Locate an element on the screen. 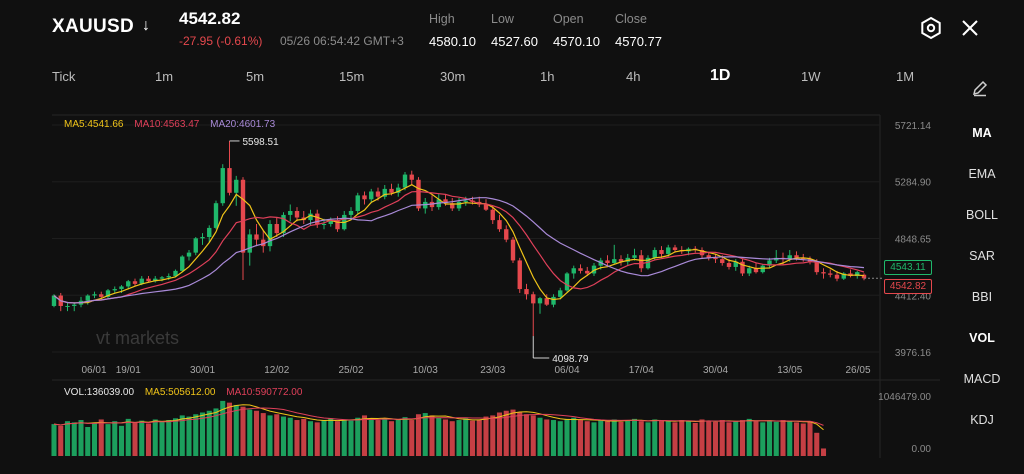 This screenshot has width=1024, height=474. x-axis-tick-label: 10/03 is located at coordinates (425, 370).